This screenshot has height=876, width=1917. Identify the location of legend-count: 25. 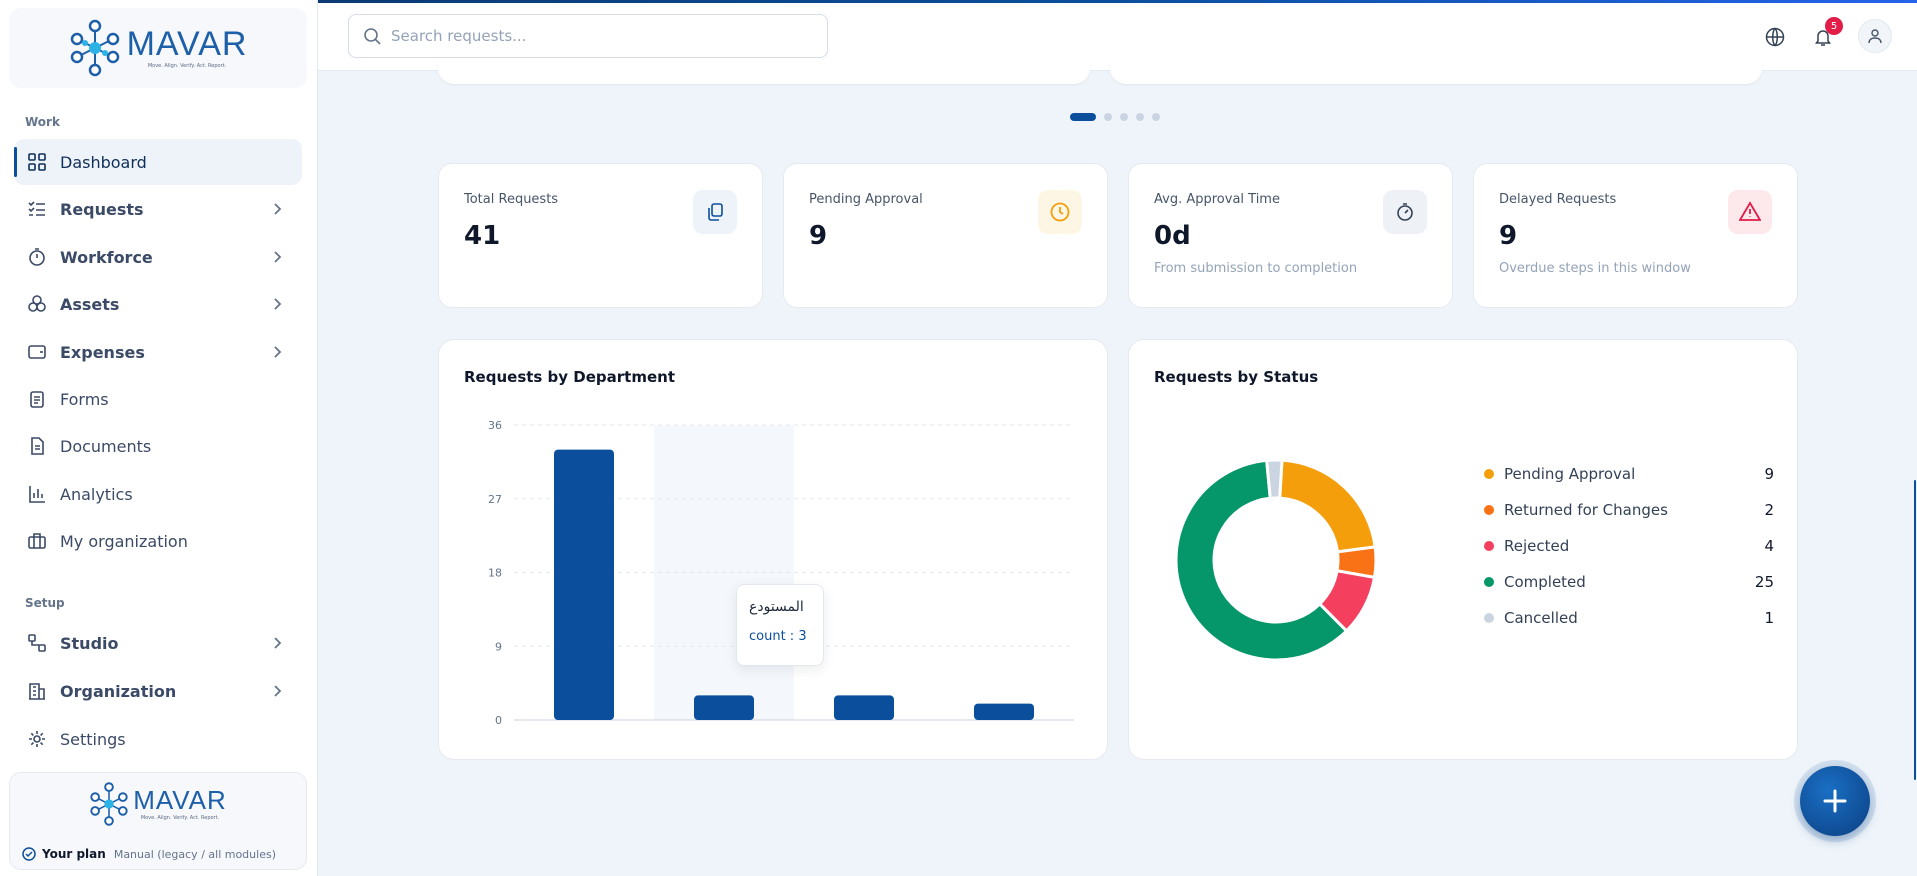
(1764, 582).